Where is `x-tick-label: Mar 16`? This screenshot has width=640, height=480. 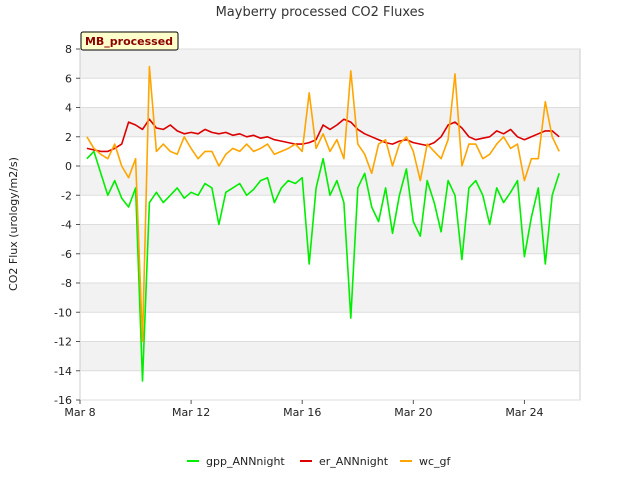 x-tick-label: Mar 16 is located at coordinates (302, 412).